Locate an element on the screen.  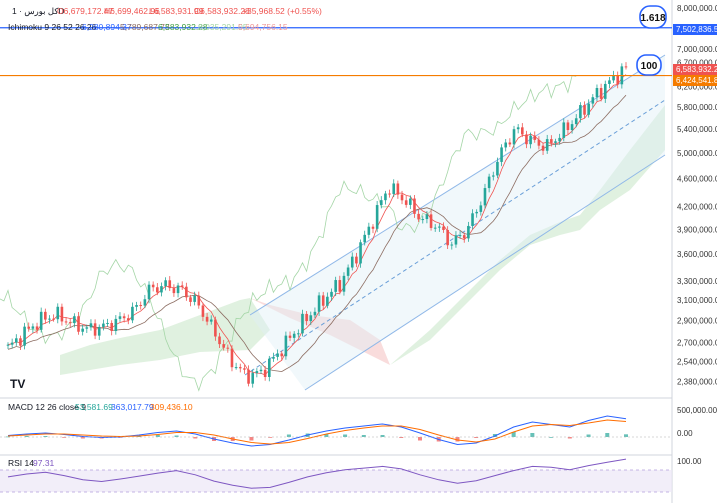
fib-1618-annotation: 1.618 is located at coordinates (653, 17).